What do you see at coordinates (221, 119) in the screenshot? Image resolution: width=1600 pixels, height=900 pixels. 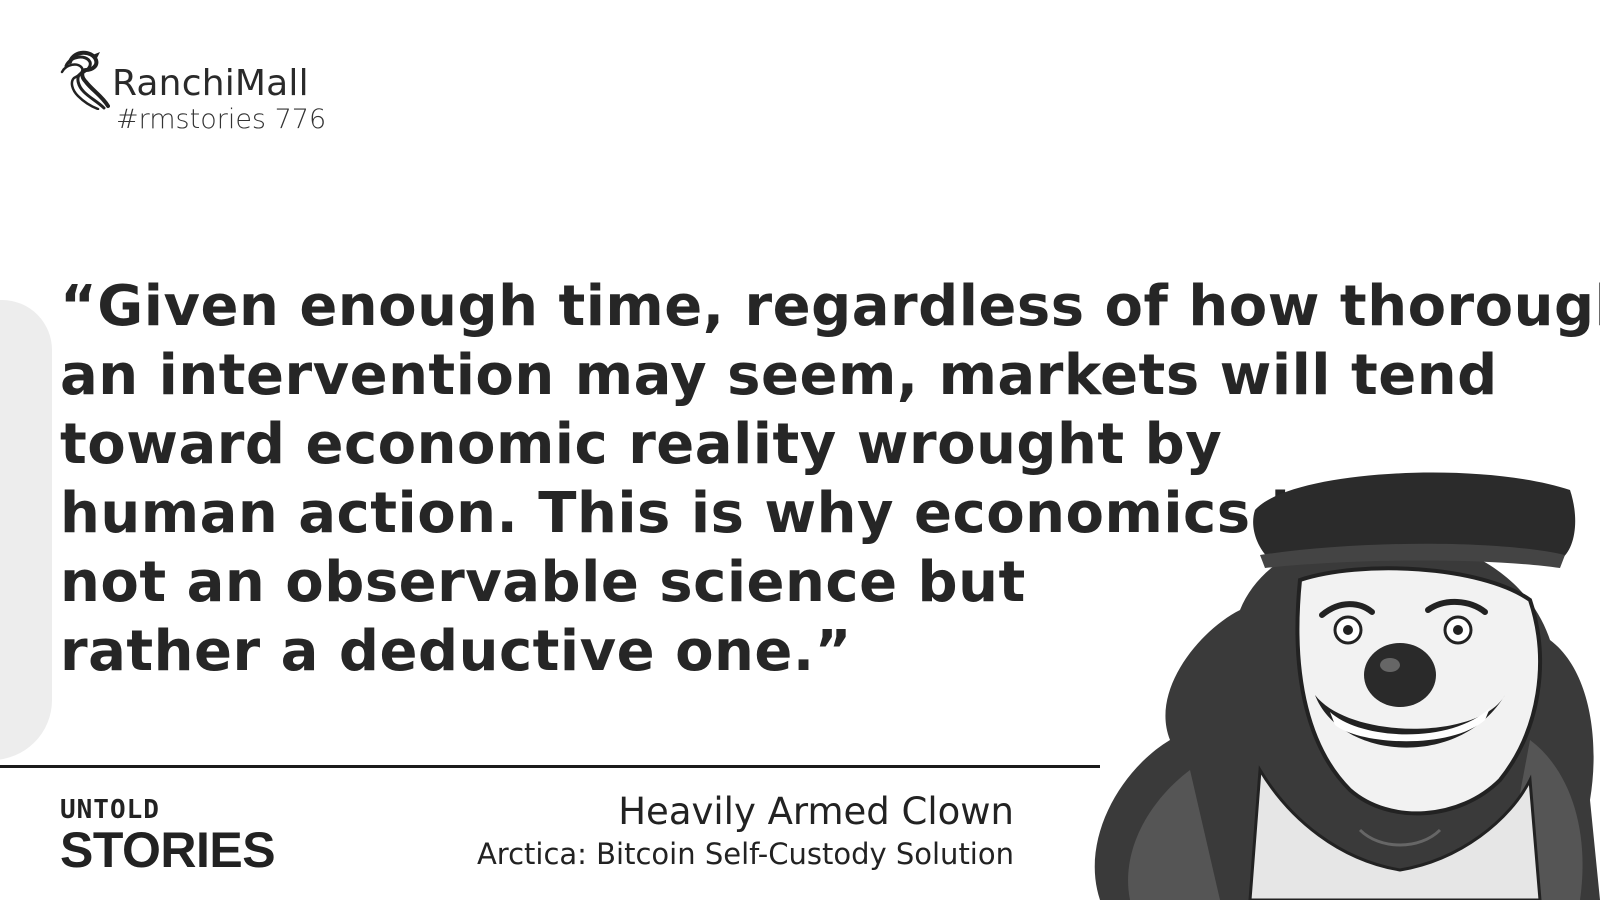 I see `story-tag: #rmstories 776` at bounding box center [221, 119].